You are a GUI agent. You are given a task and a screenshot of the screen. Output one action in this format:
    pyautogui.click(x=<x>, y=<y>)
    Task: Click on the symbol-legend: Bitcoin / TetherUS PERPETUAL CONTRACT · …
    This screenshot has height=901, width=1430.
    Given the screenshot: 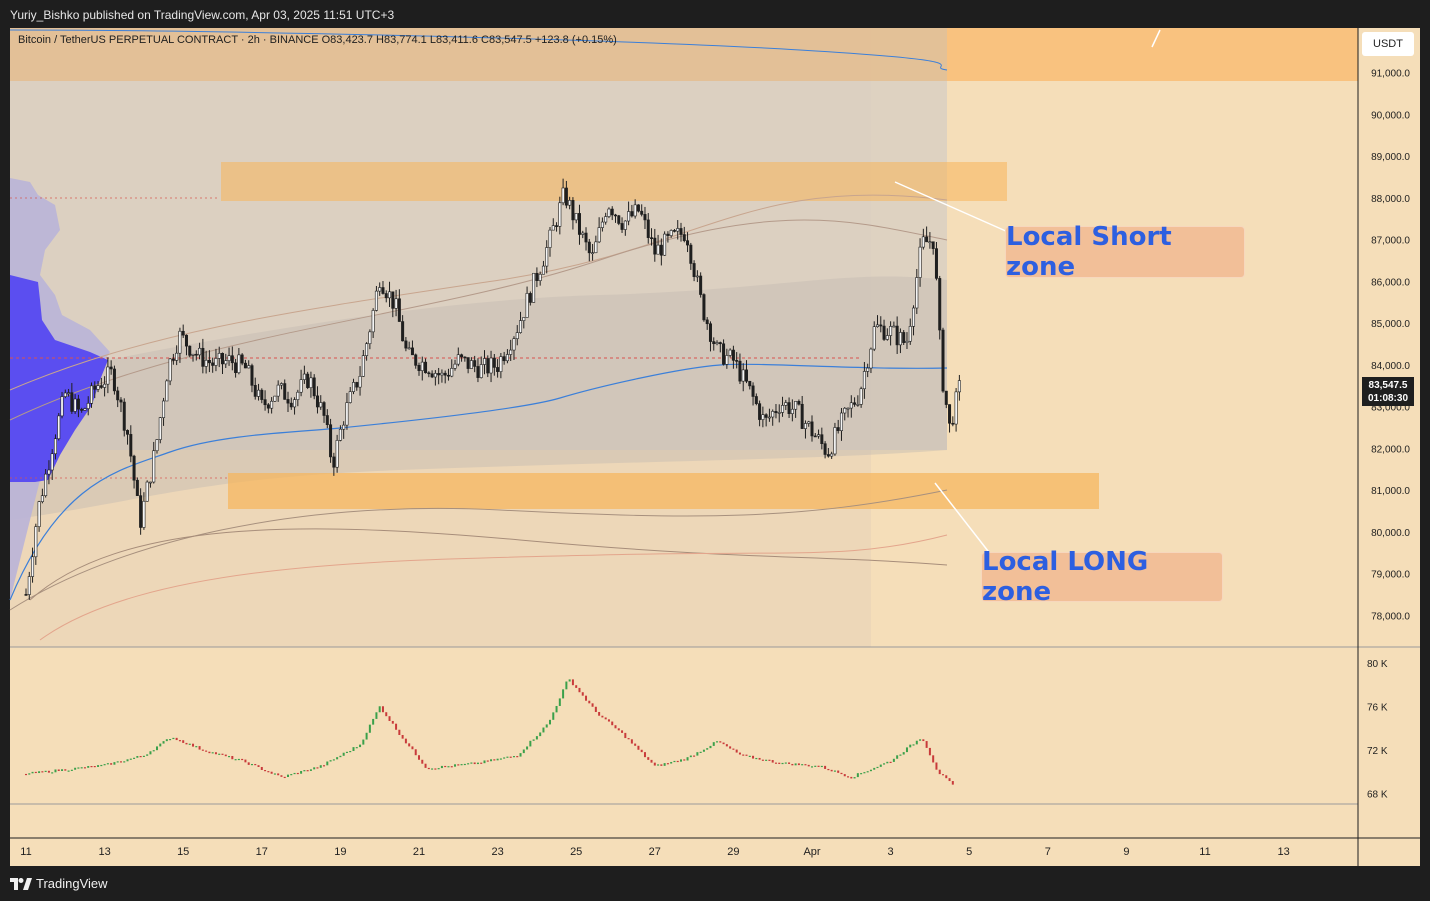 What is the action you would take?
    pyautogui.click(x=317, y=40)
    